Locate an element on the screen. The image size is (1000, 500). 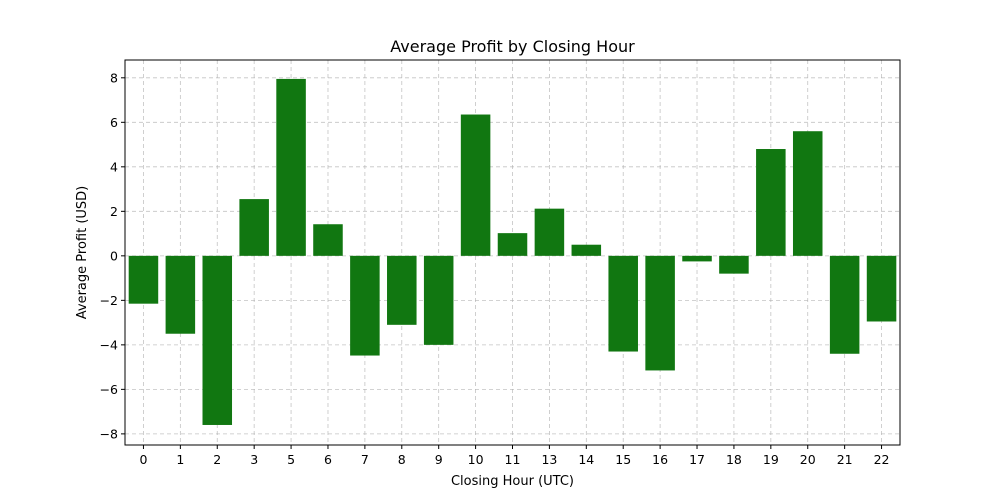
x-axis-ticks: 0 1 2 3 5 6 7 8 9 10 11 13 14 15 16 17 18 19 20 21 22 is located at coordinates (514, 456).